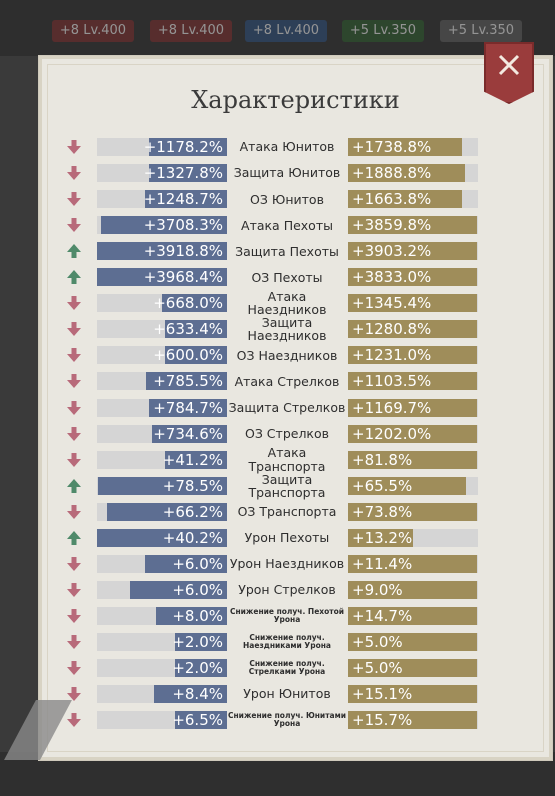 The image size is (555, 796). I want to click on own-value-bar: +1327.8%, so click(162, 173).